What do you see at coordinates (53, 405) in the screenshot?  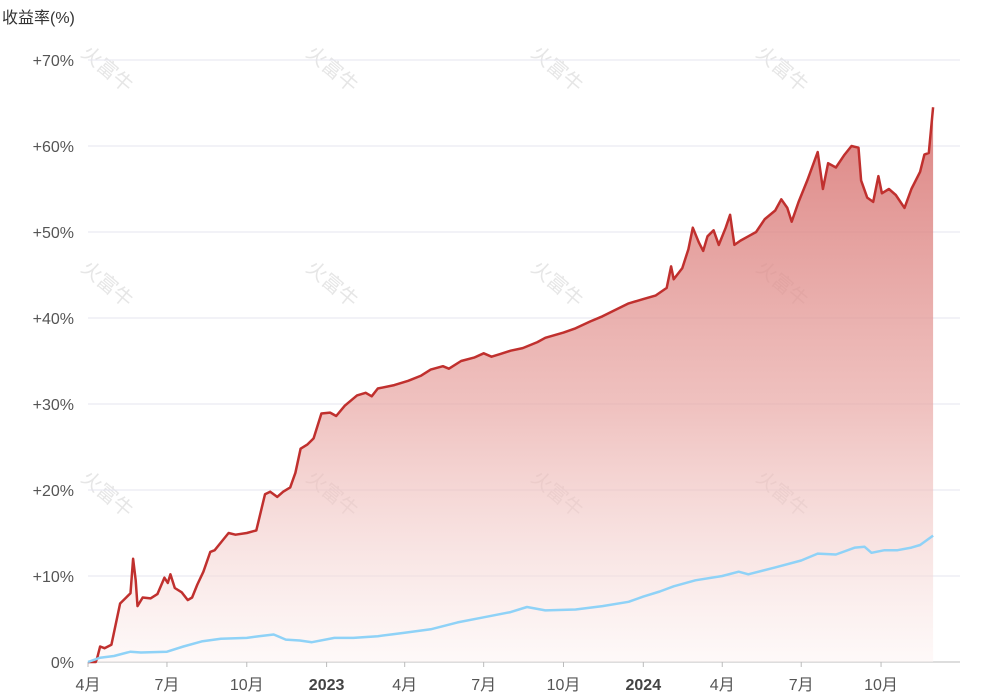 I see `y-tick-label: +30%` at bounding box center [53, 405].